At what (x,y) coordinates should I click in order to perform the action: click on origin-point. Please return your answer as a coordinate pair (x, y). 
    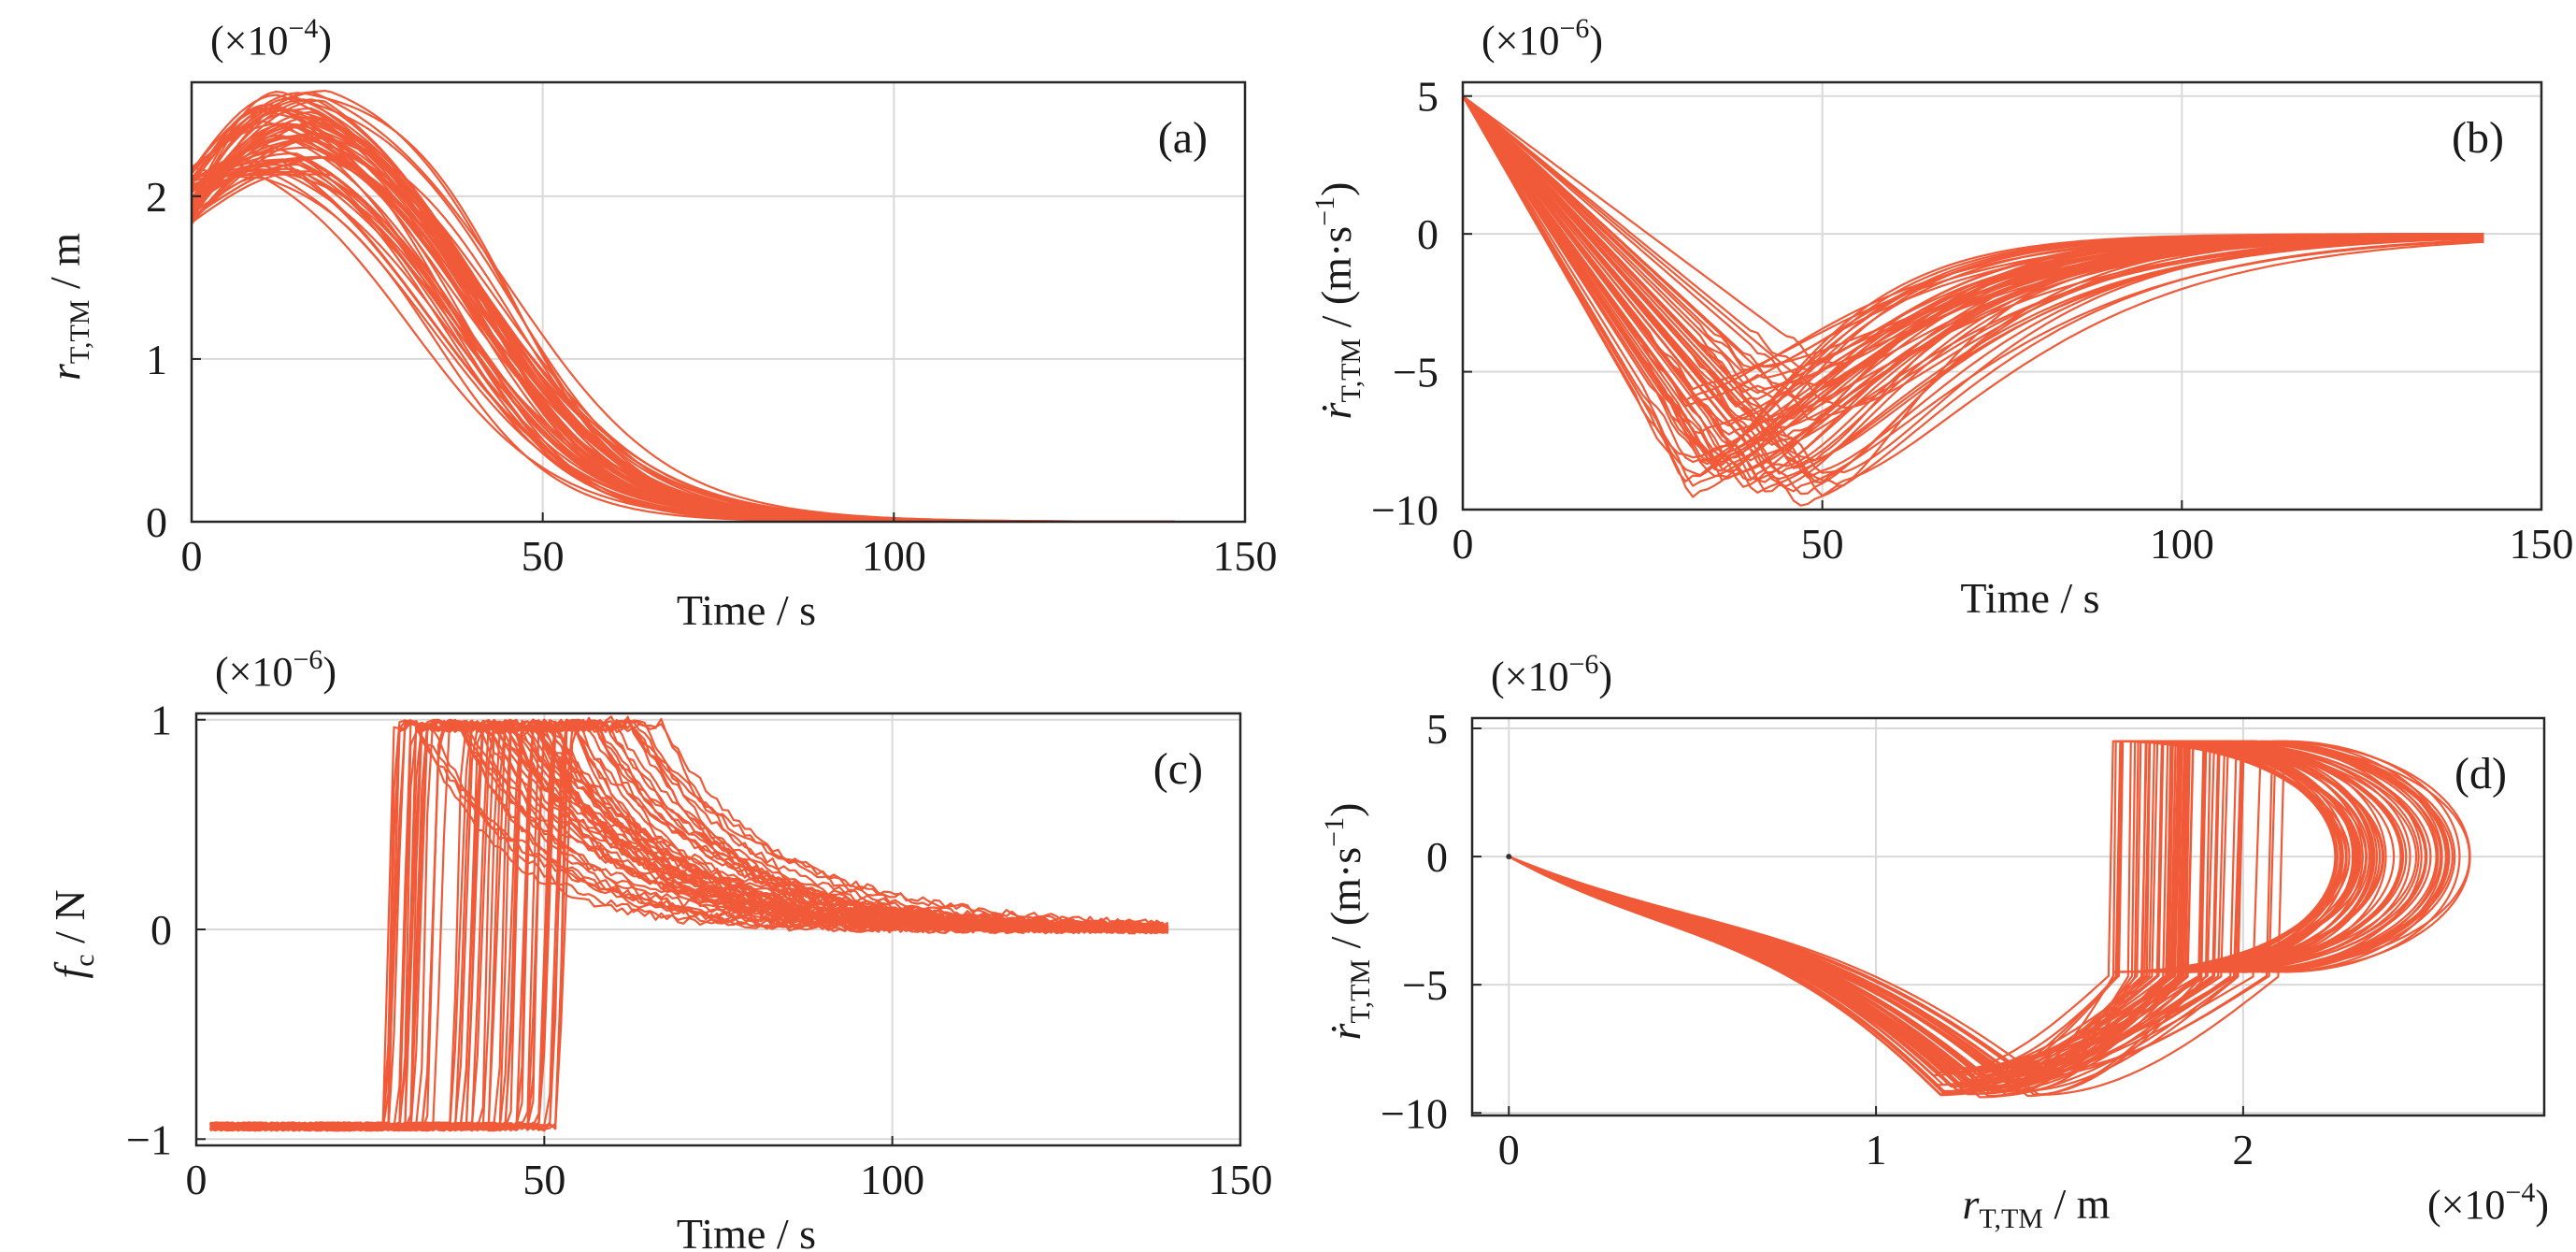
    Looking at the image, I should click on (1509, 857).